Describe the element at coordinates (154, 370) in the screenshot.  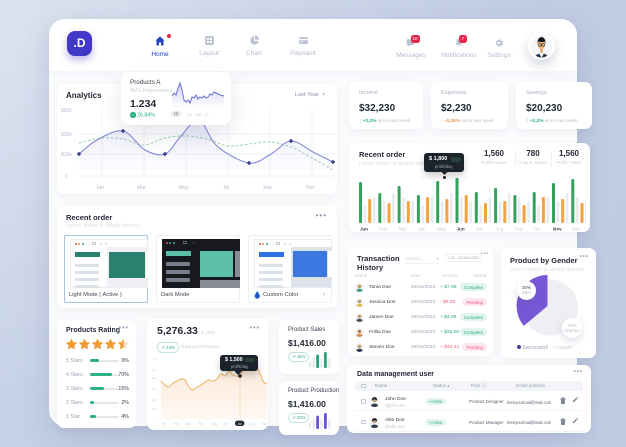
I see `svg-text: 1k` at that location.